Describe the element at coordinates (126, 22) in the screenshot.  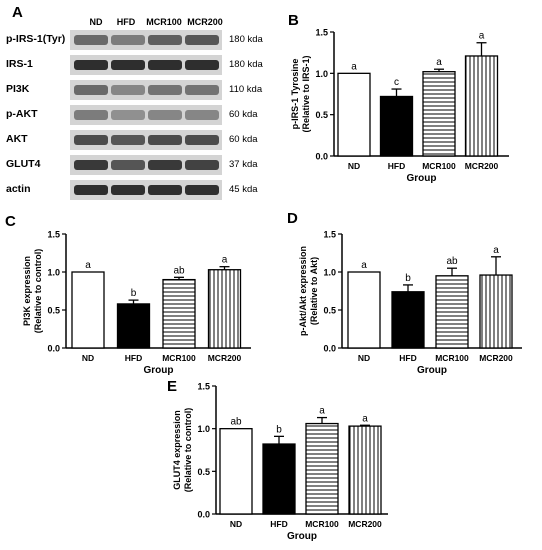
I see `lane-header-hfd: HFD` at that location.